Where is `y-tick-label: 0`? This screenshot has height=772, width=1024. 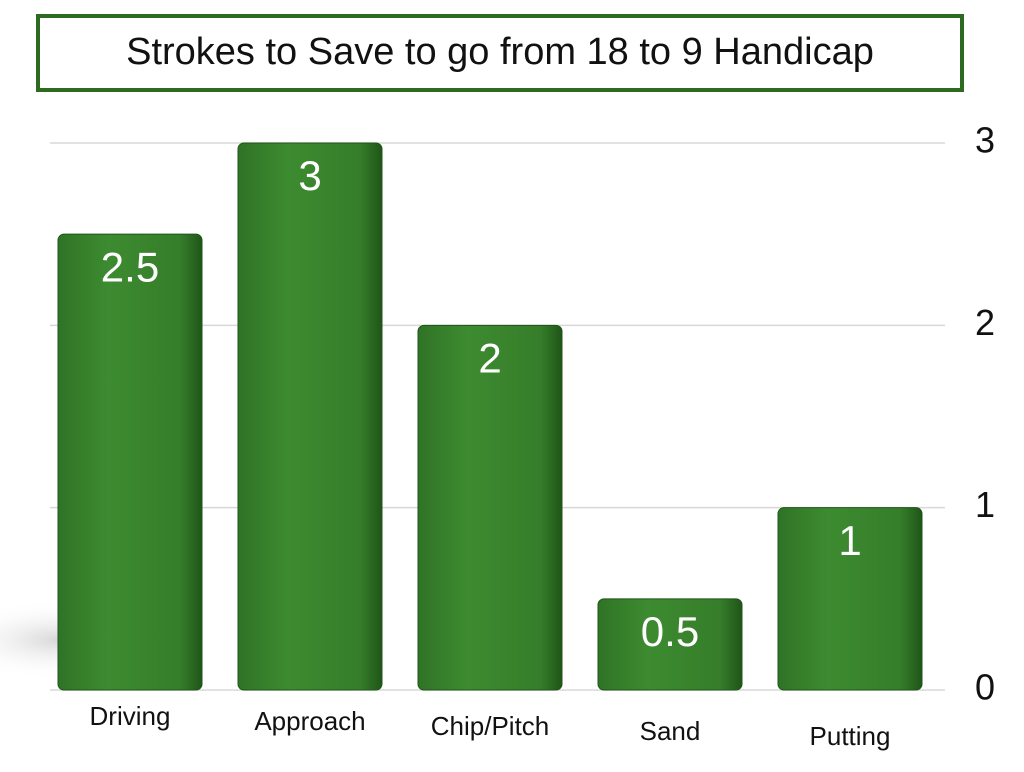 y-tick-label: 0 is located at coordinates (985, 687).